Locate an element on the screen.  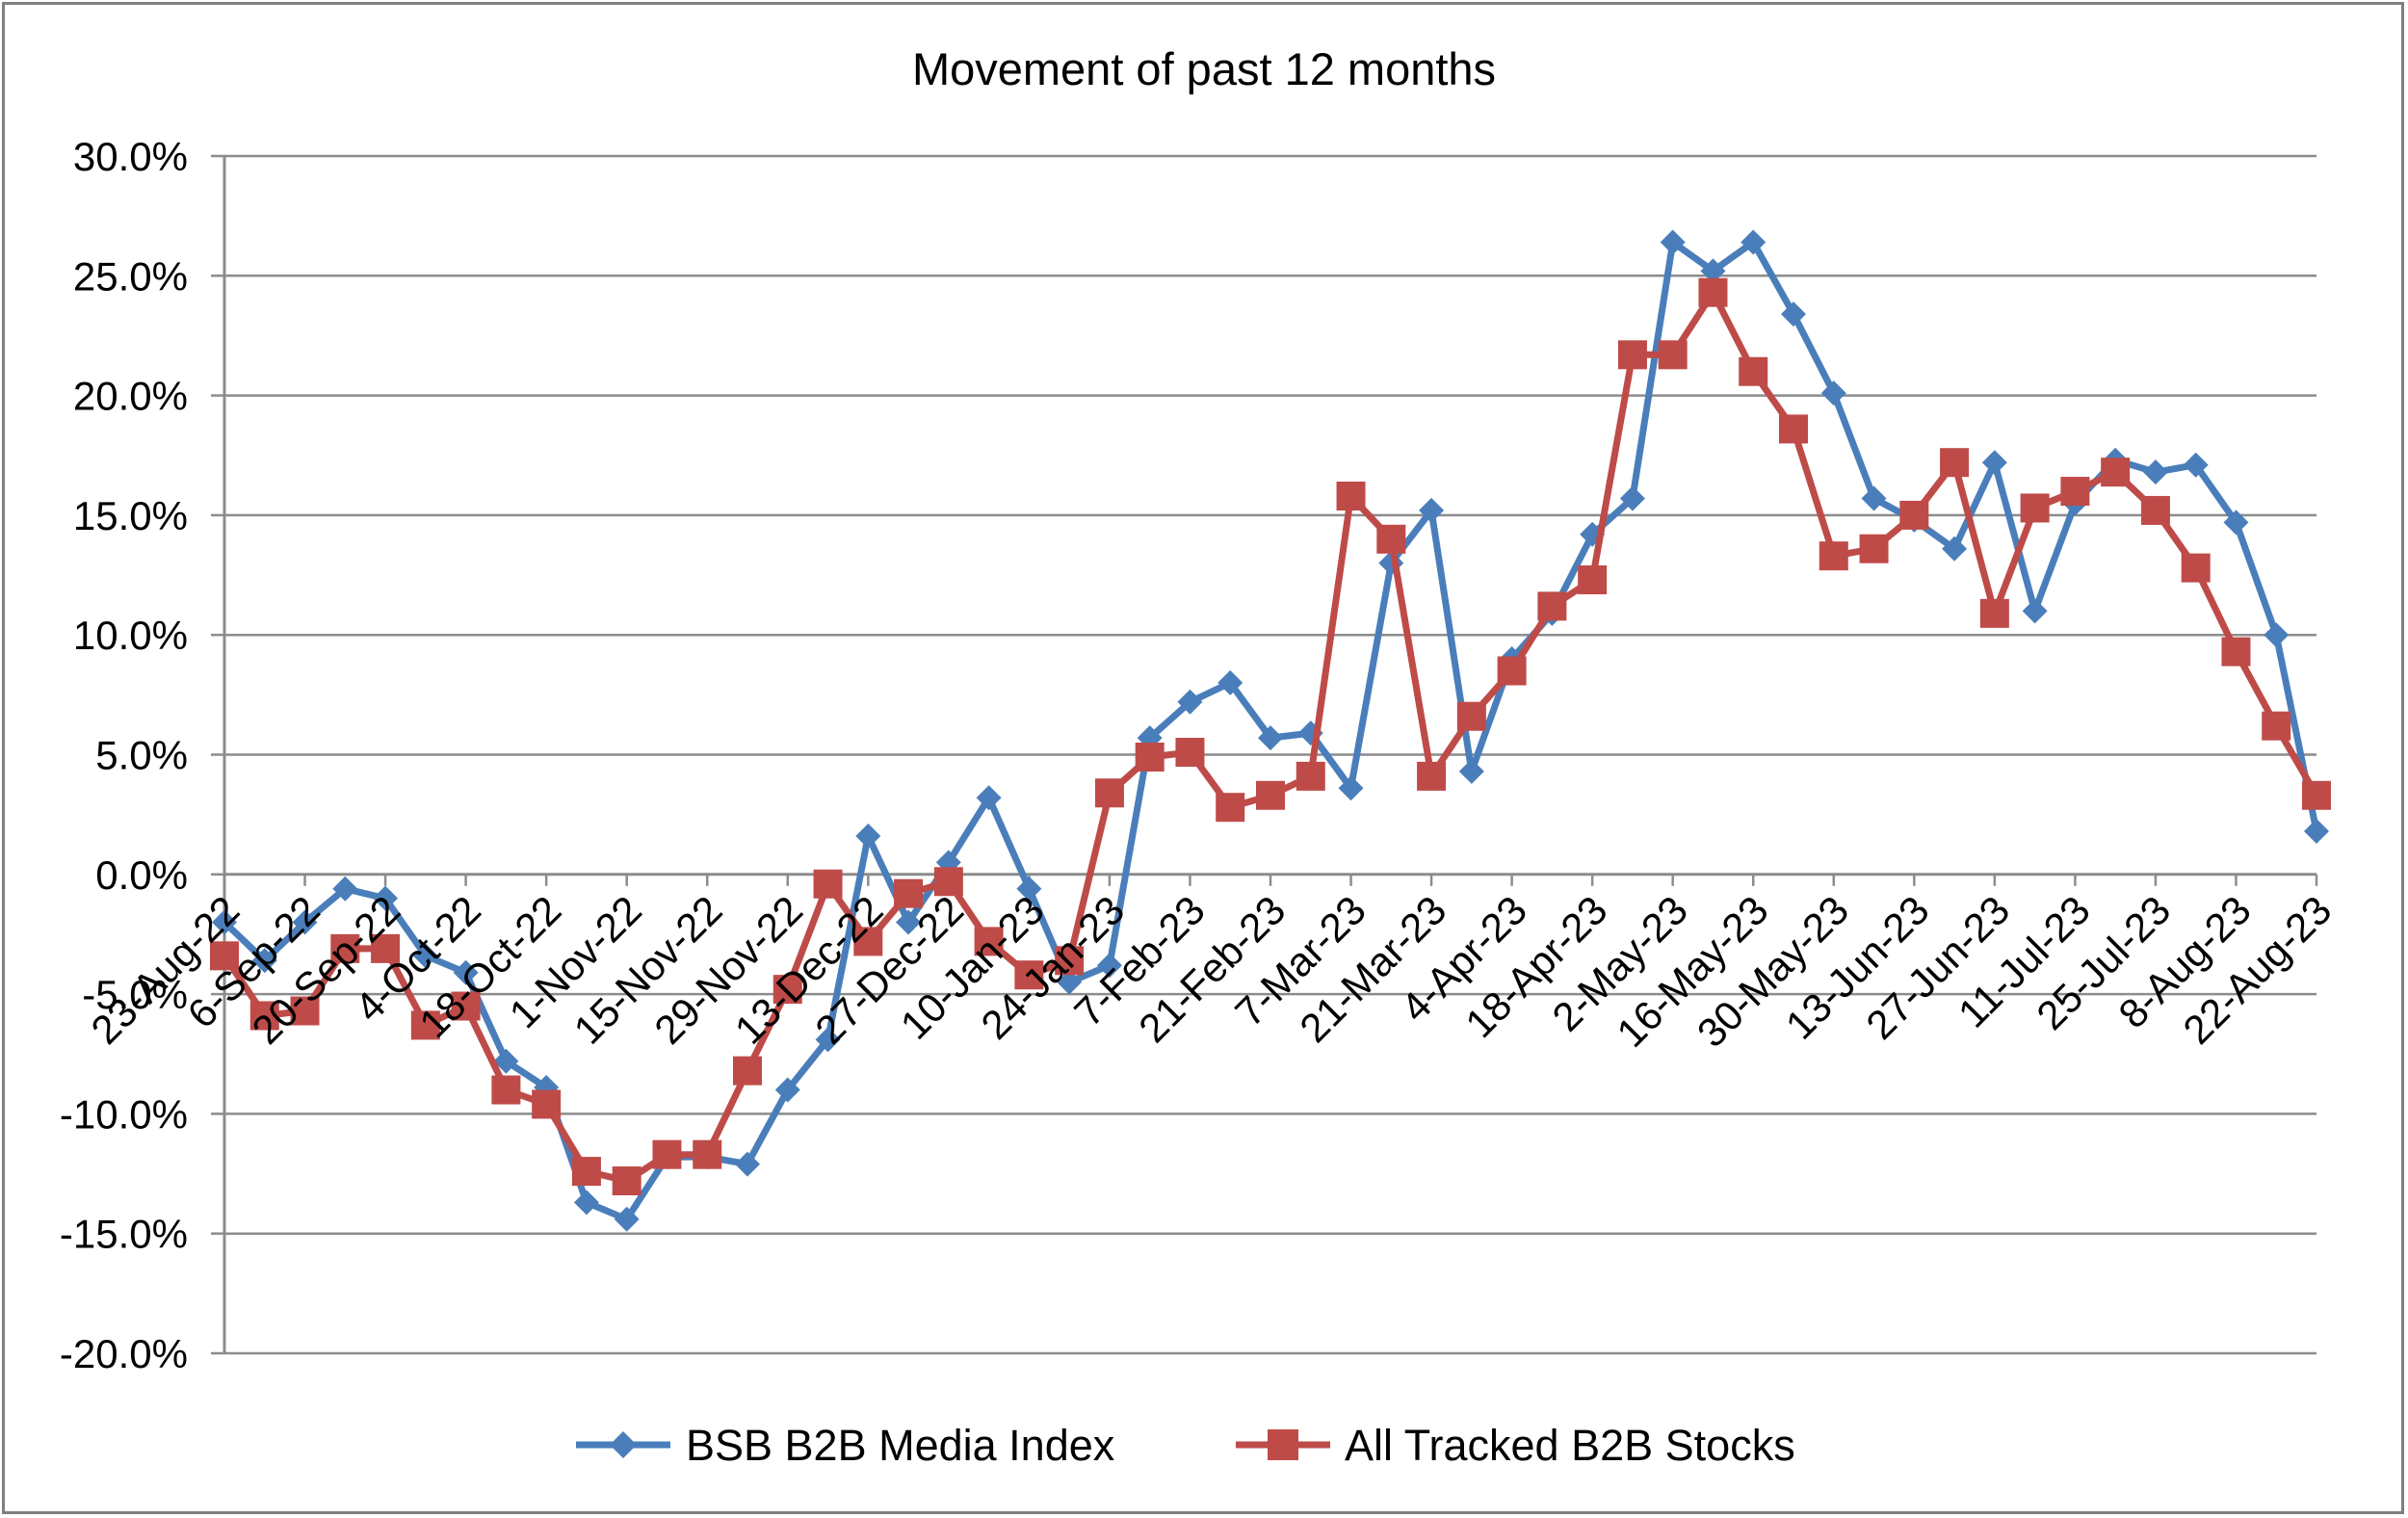
diamond-marker-icon is located at coordinates (623, 1444).